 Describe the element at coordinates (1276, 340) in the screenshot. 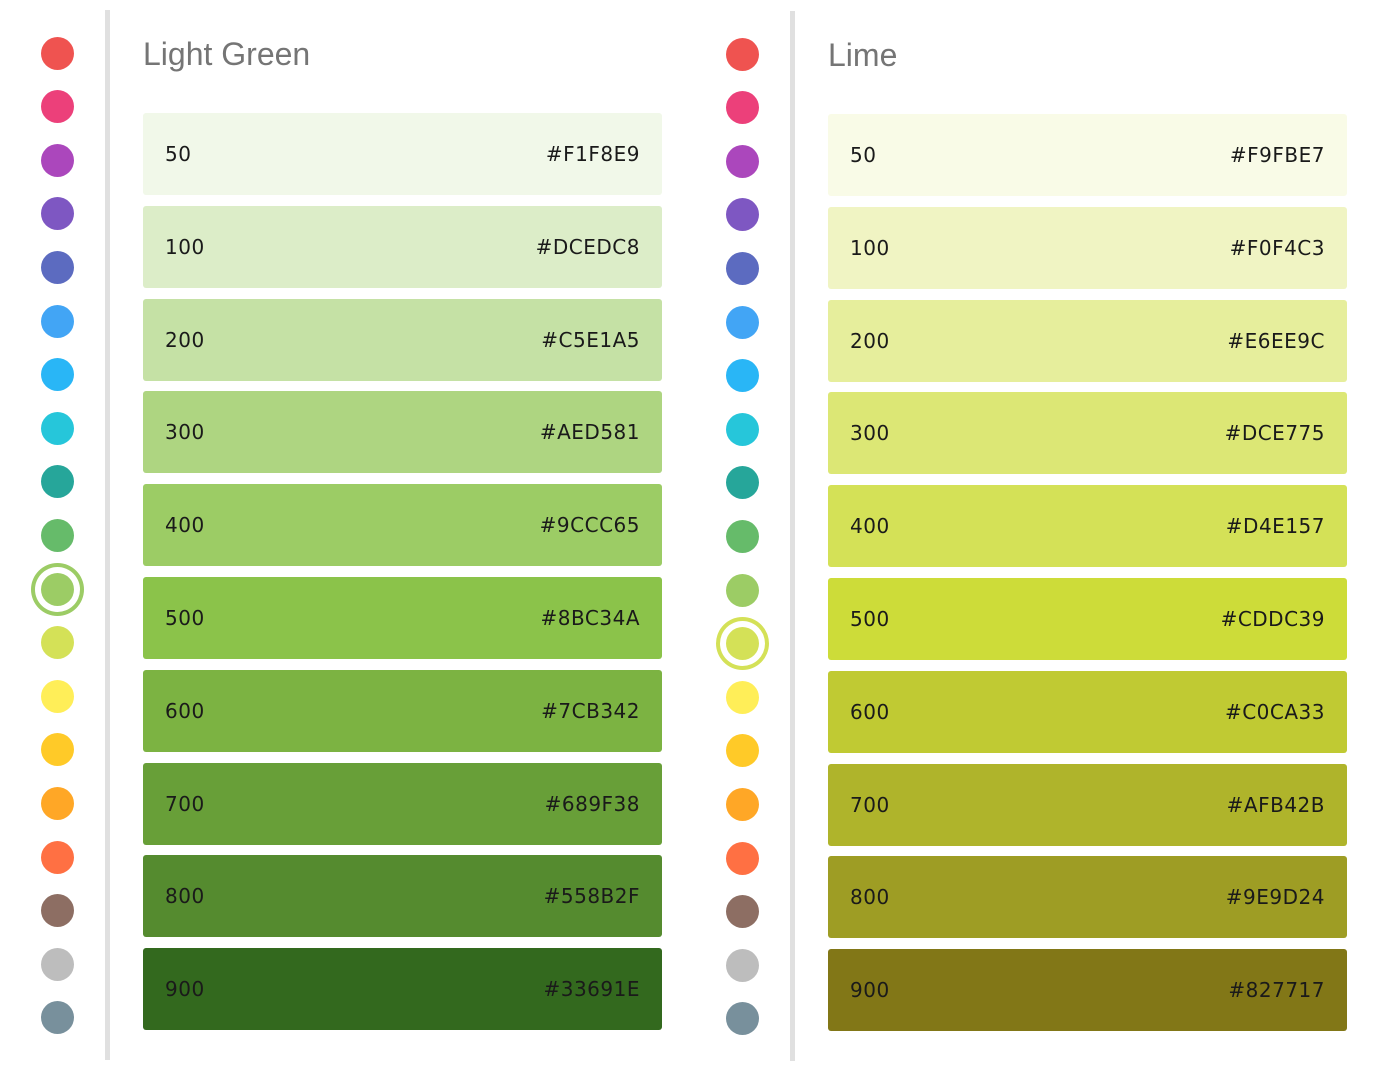

I see `hex-value: #E6EE9C` at that location.